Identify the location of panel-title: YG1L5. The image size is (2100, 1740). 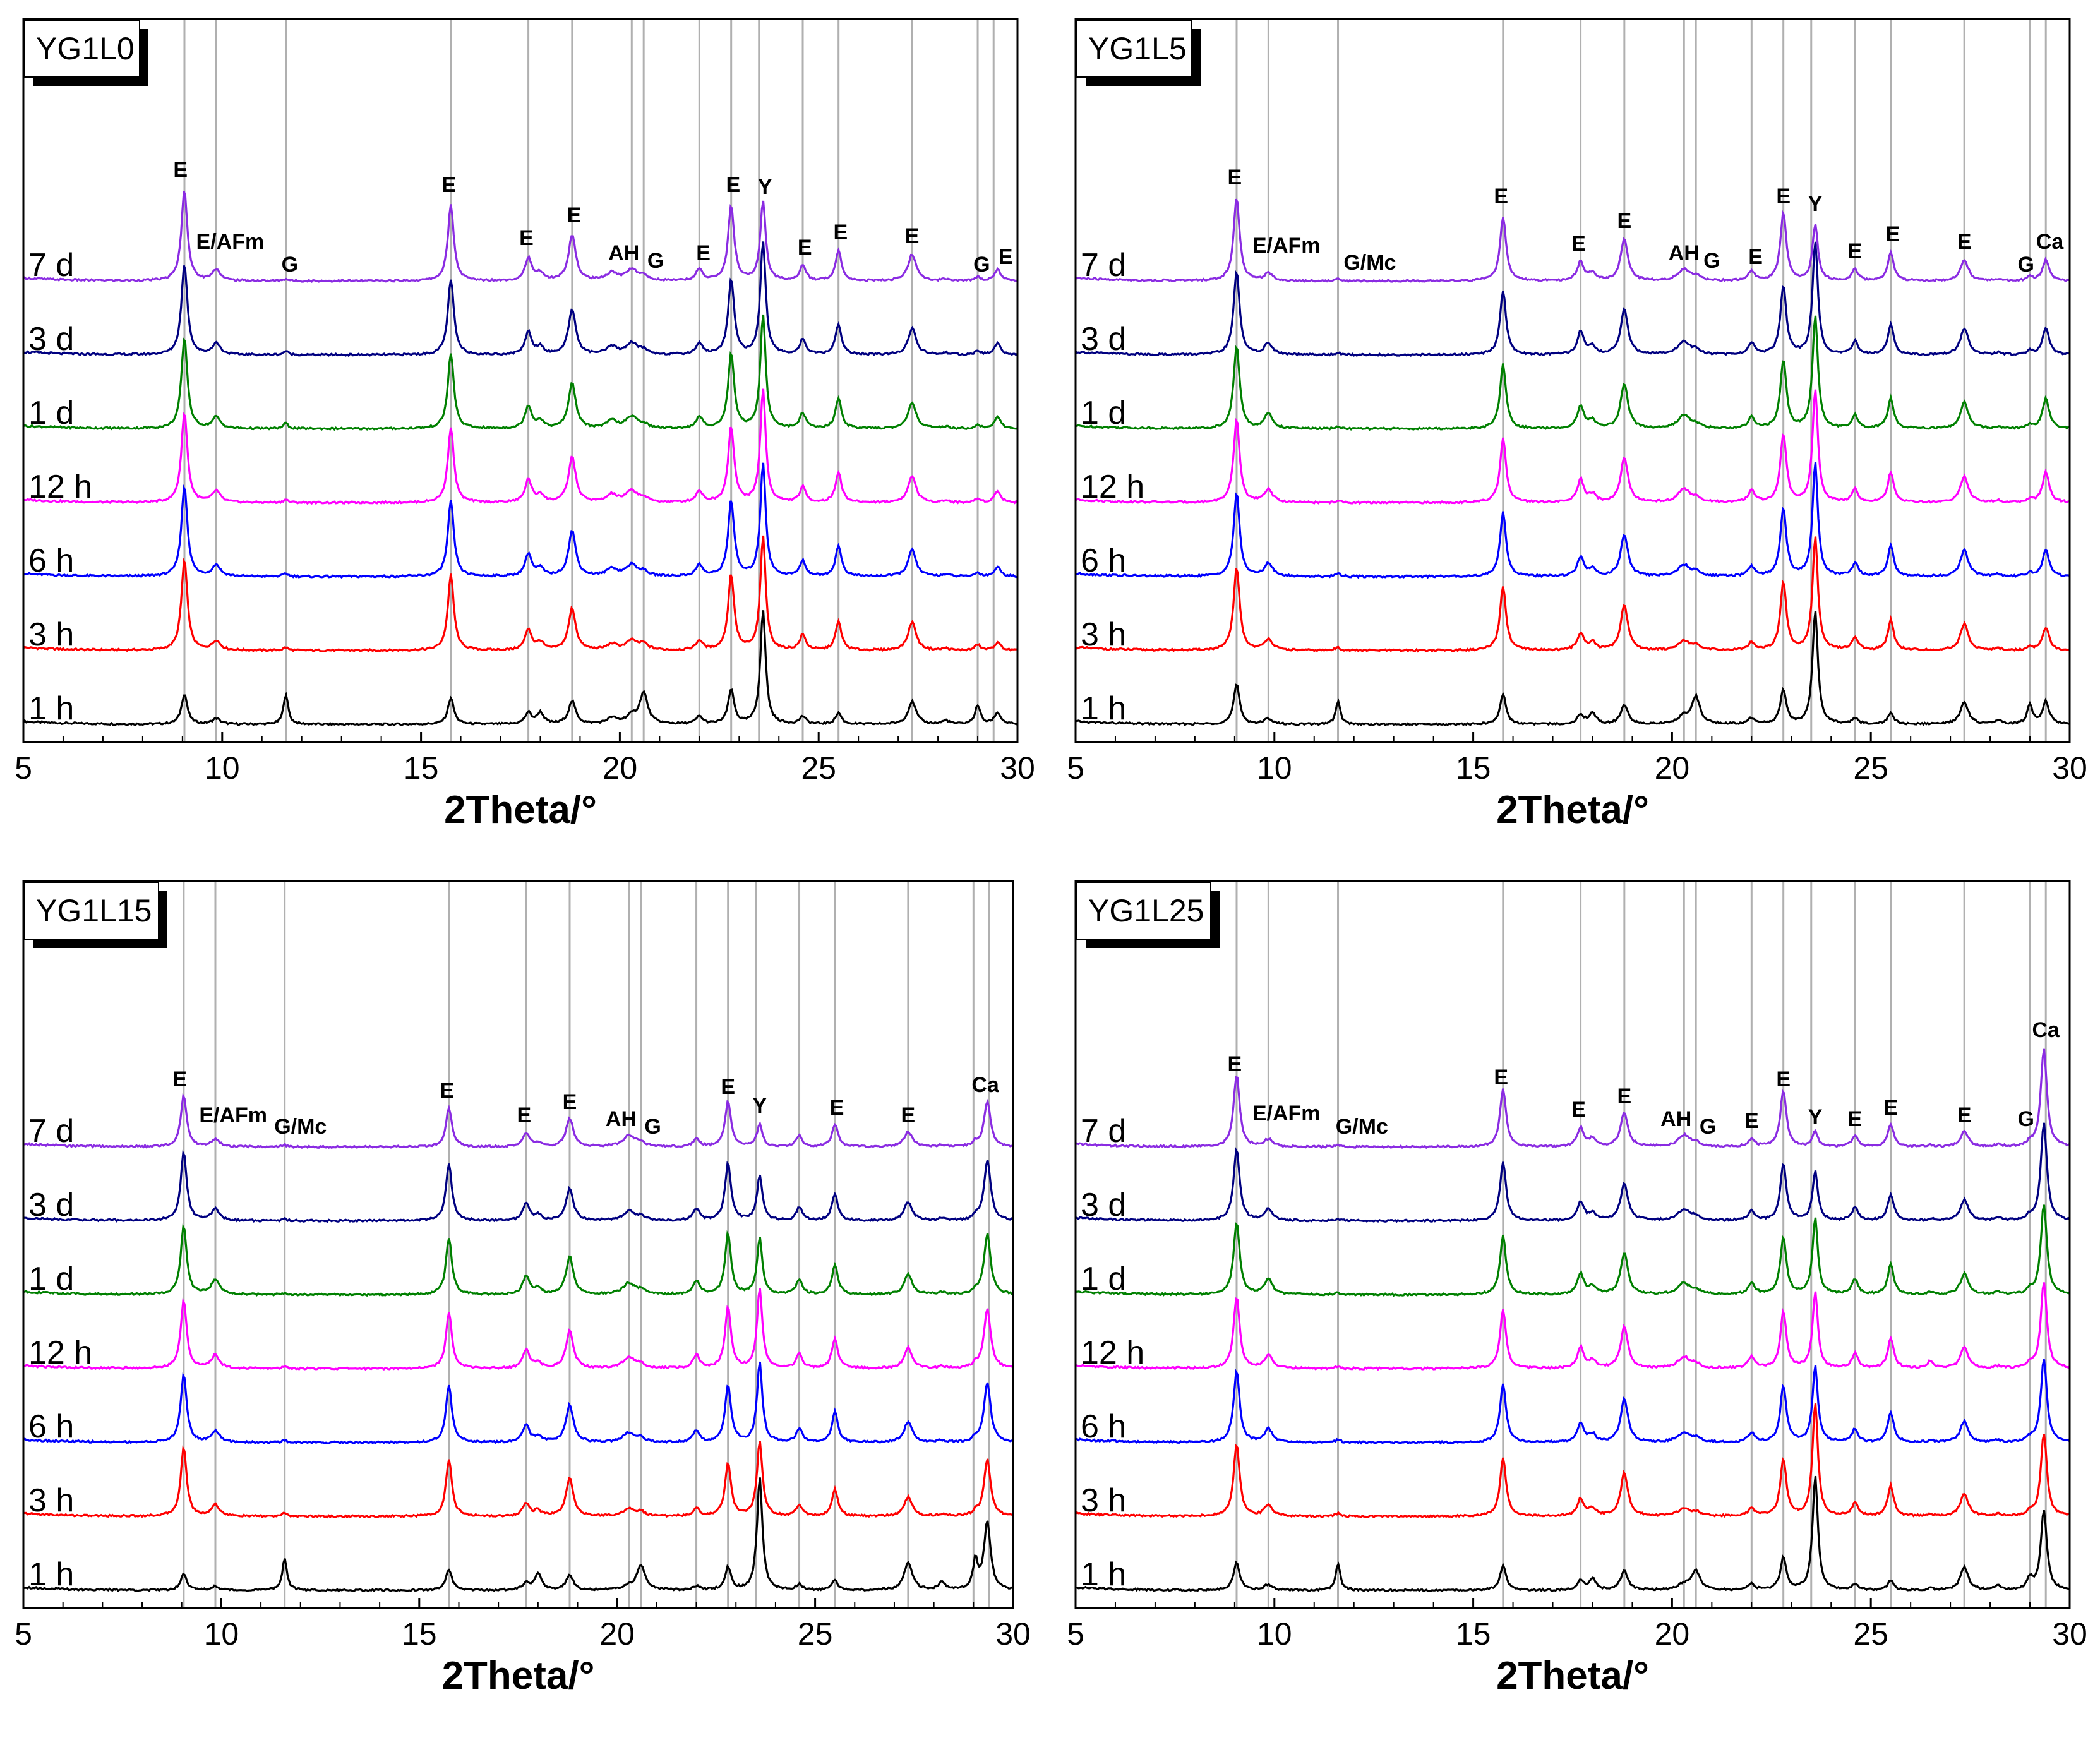
(1137, 48).